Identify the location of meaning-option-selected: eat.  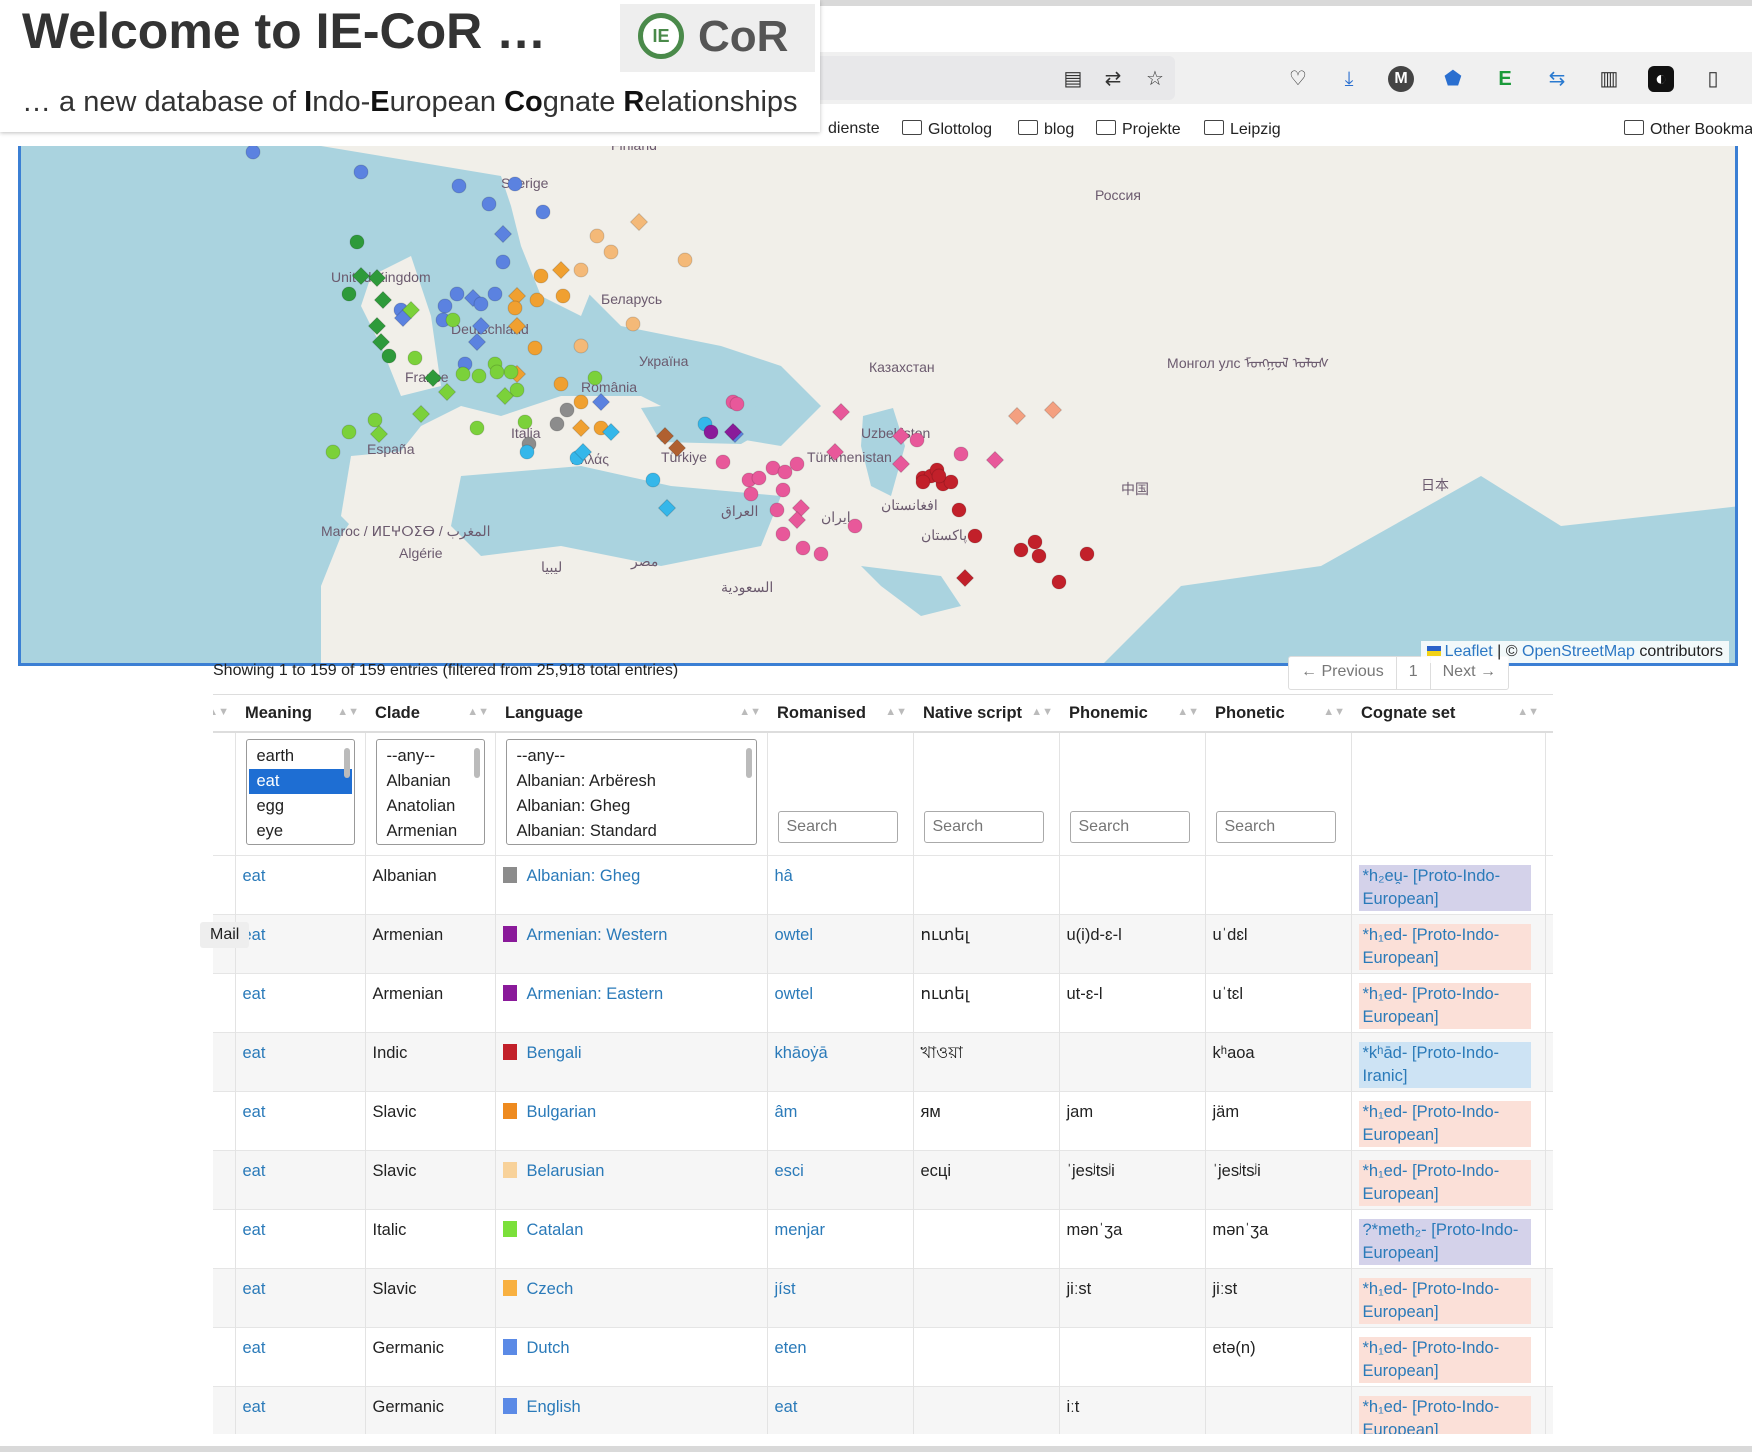
(300, 781).